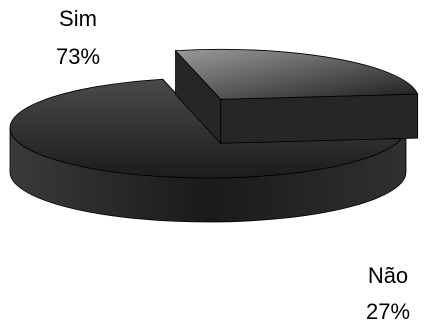  Describe the element at coordinates (78, 56) in the screenshot. I see `slice-value-label: 73%` at that location.